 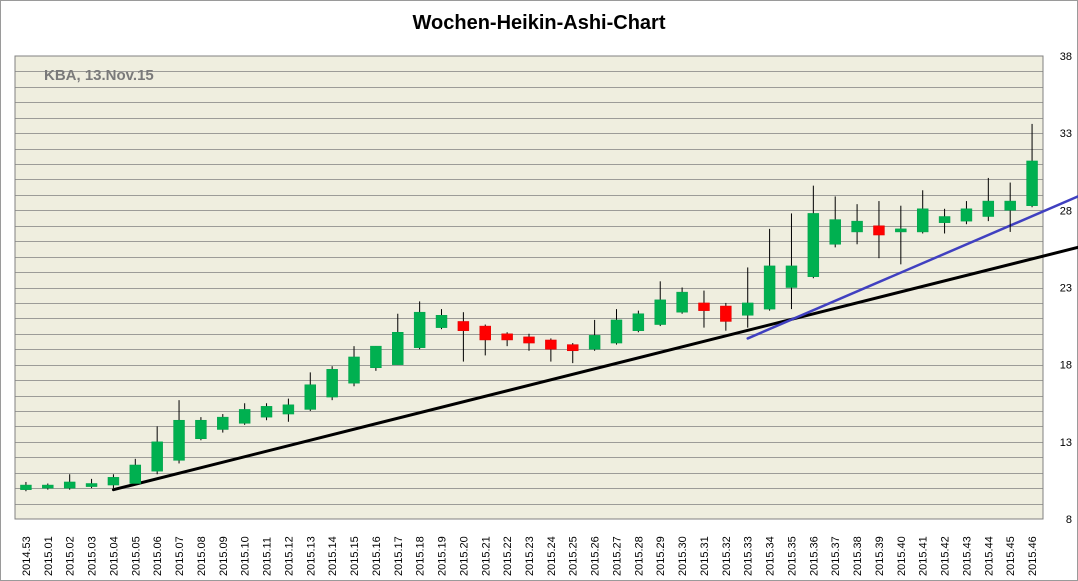 What do you see at coordinates (443, 556) in the screenshot?
I see `x-tick-label: 2015.19` at bounding box center [443, 556].